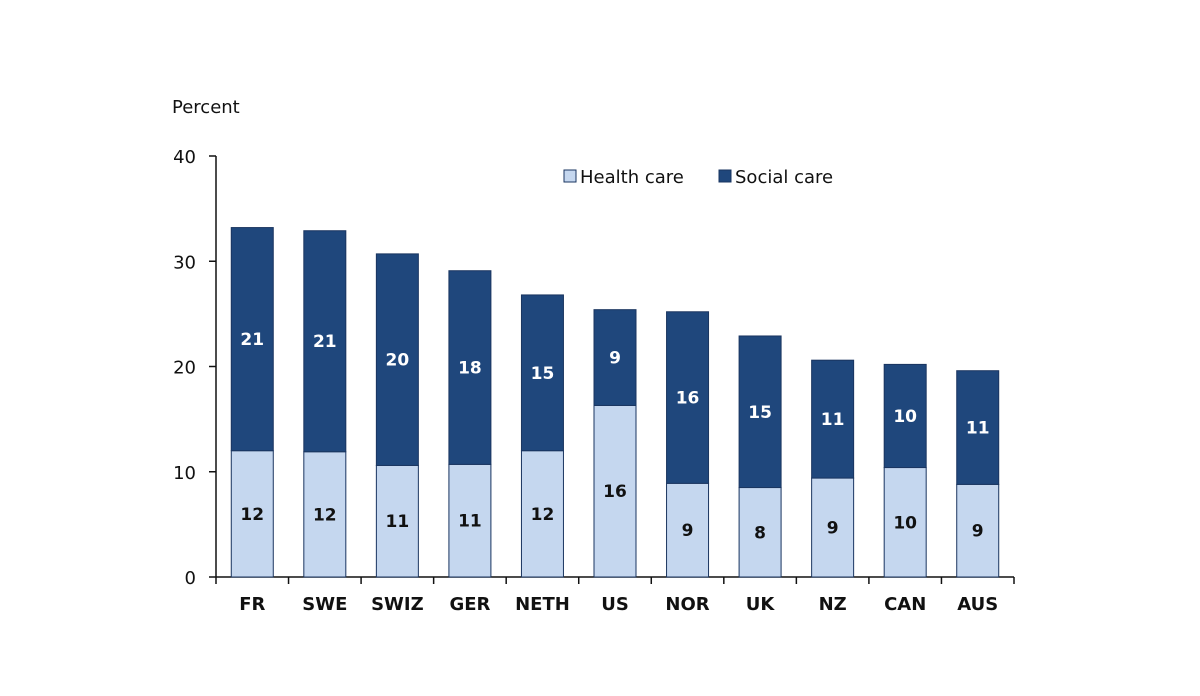 The height and width of the screenshot is (696, 1200). Describe the element at coordinates (252, 604) in the screenshot. I see `x-category-label: FR` at that location.